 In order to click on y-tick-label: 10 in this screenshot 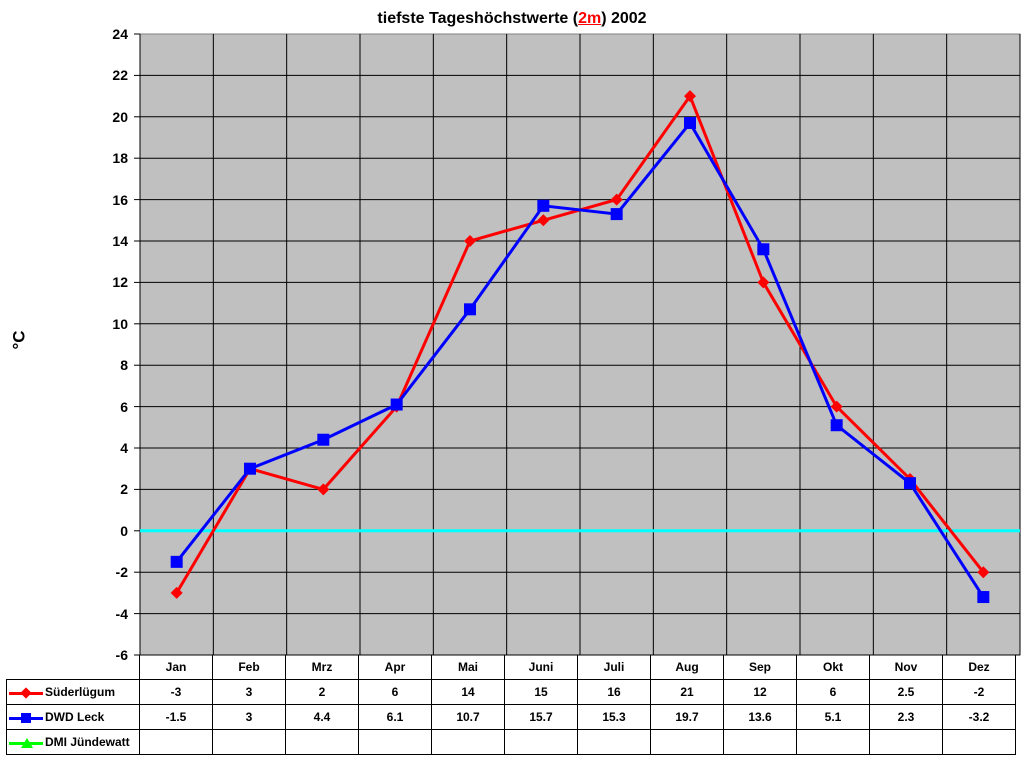, I will do `click(120, 323)`.